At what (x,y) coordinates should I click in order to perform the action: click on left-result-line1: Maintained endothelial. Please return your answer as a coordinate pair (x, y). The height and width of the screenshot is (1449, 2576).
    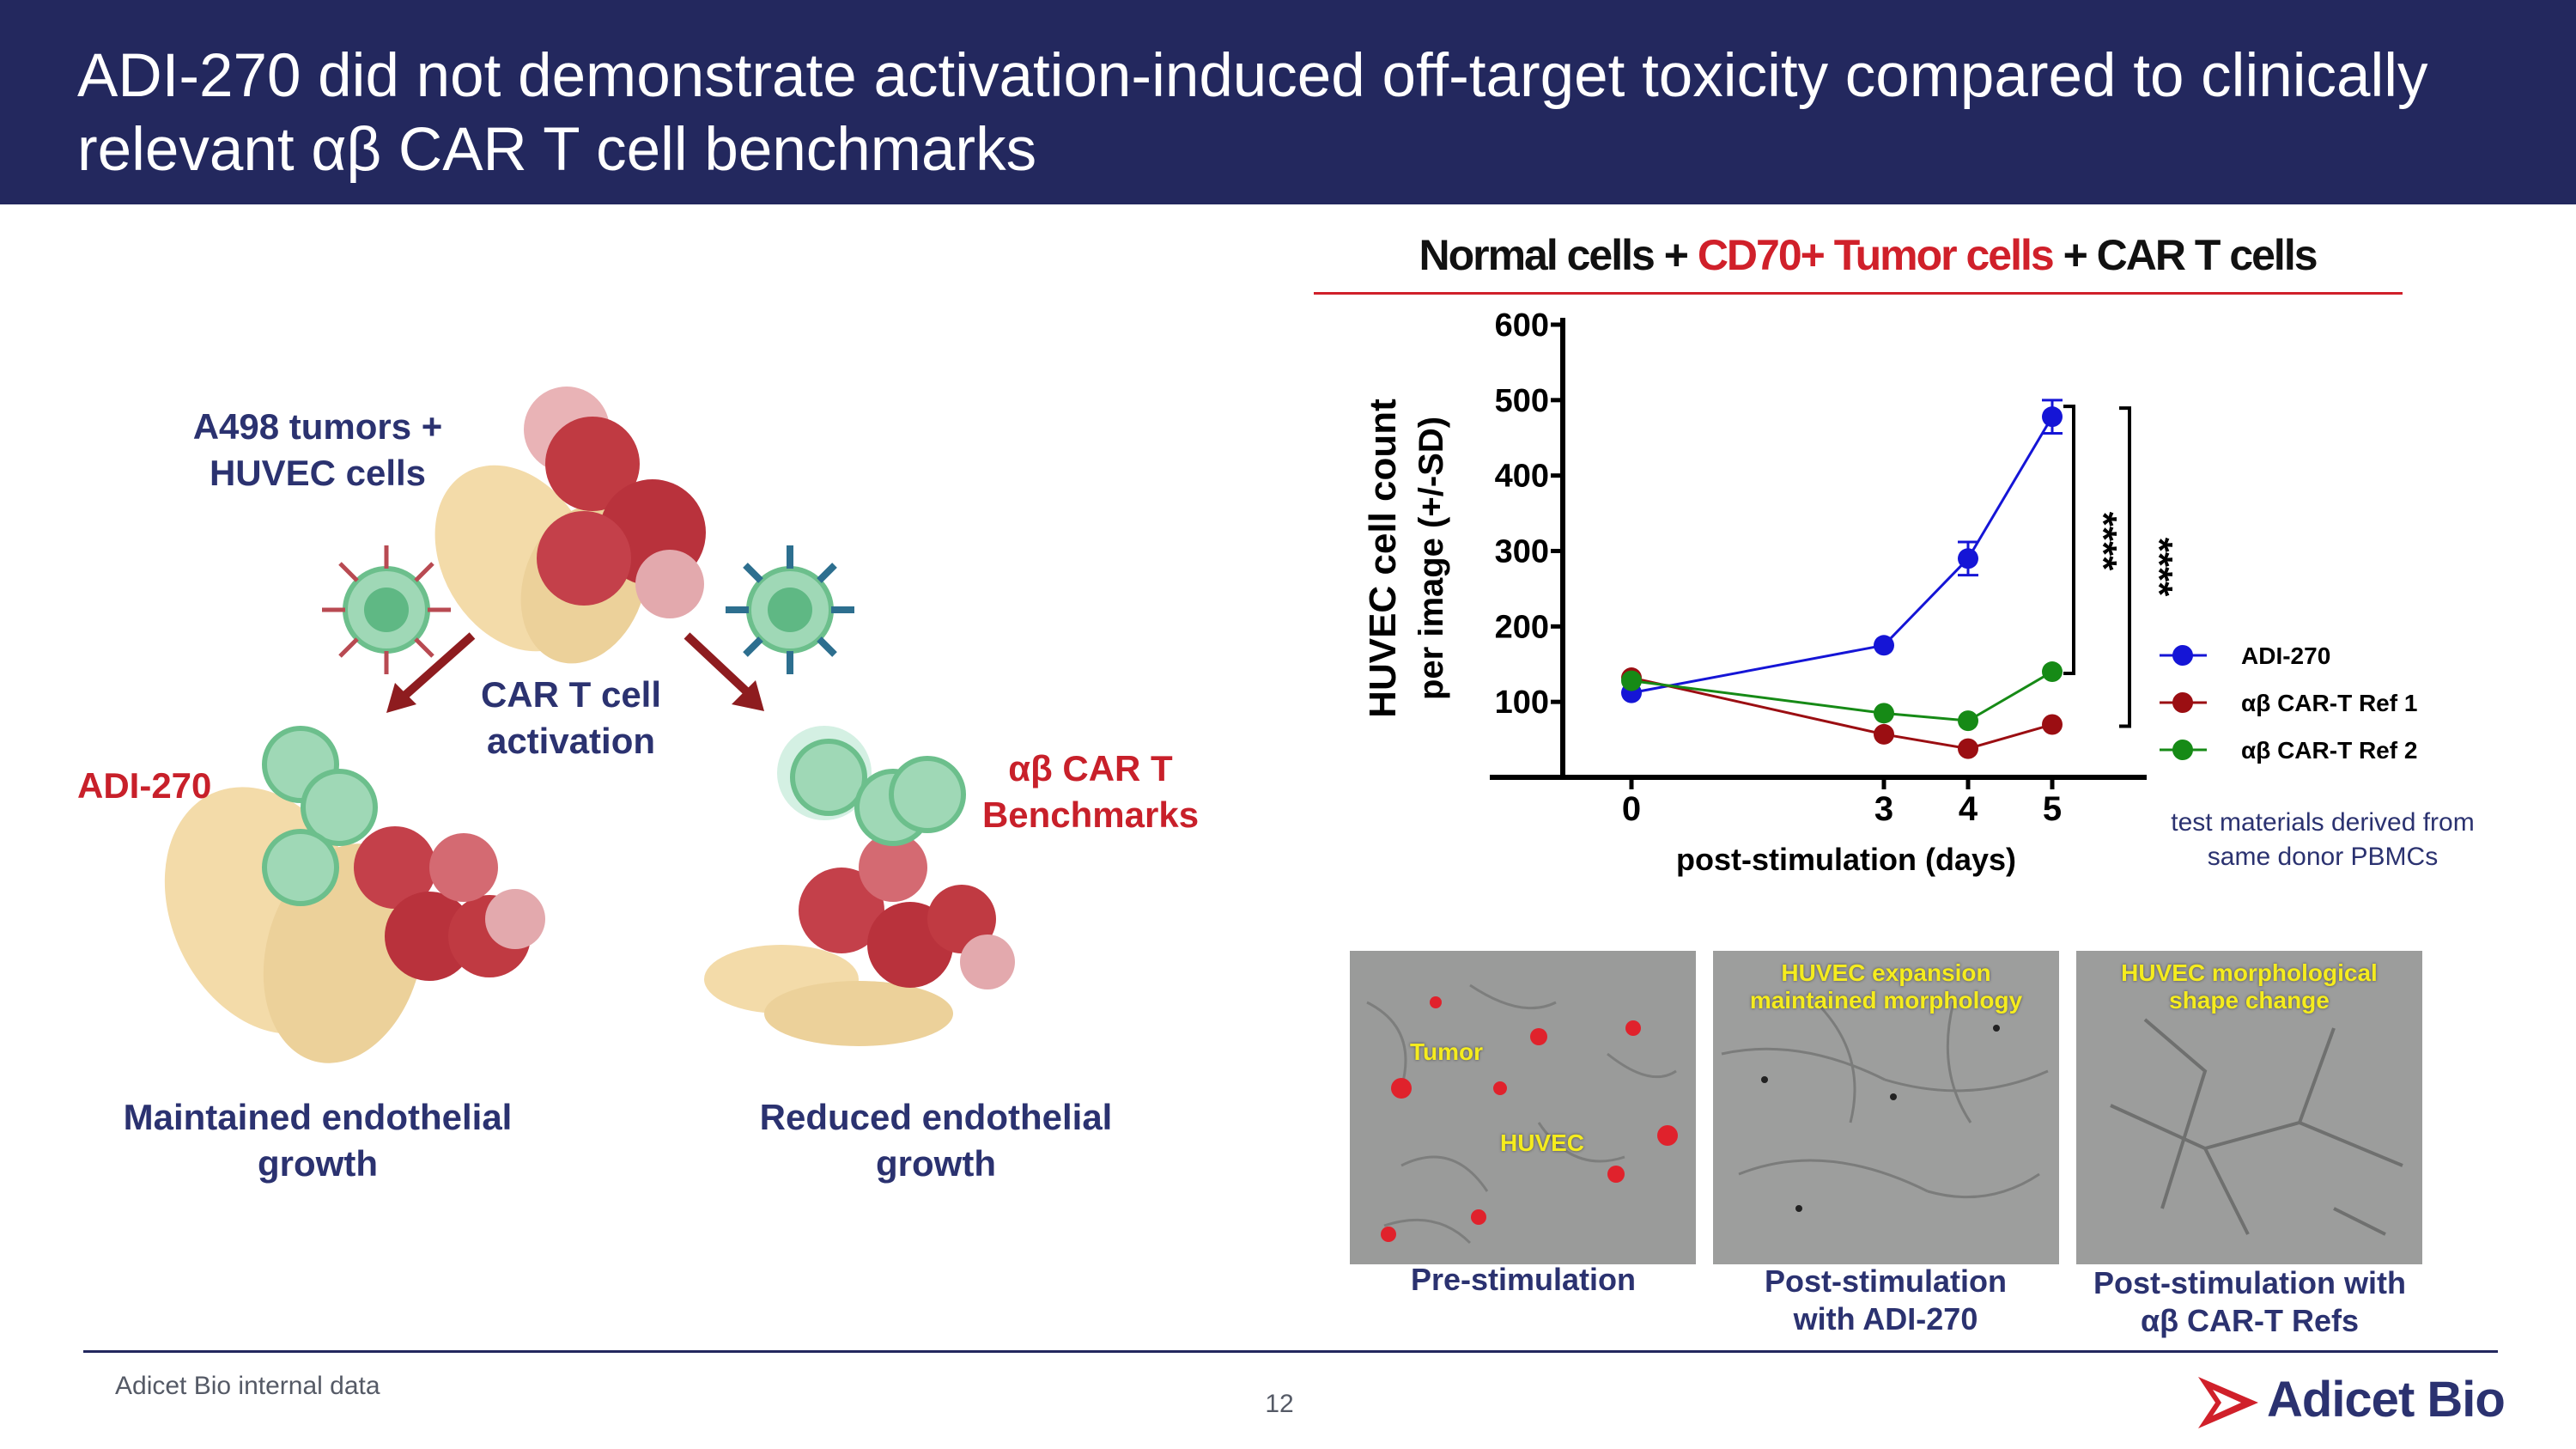
    Looking at the image, I should click on (318, 1117).